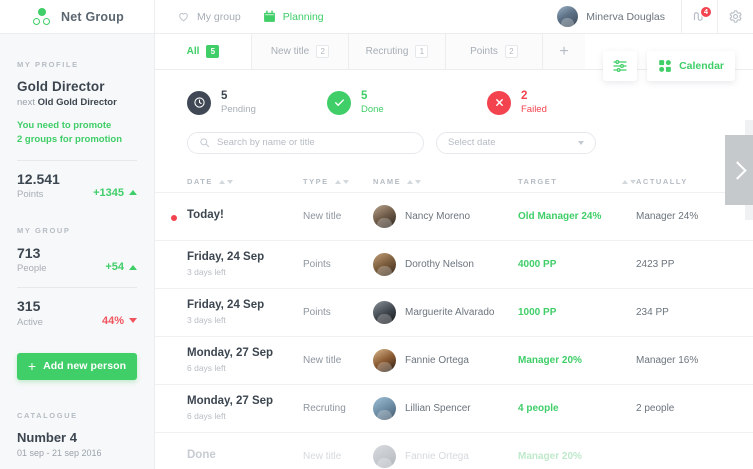  What do you see at coordinates (206, 368) in the screenshot?
I see `date-subtext: 6 days left` at bounding box center [206, 368].